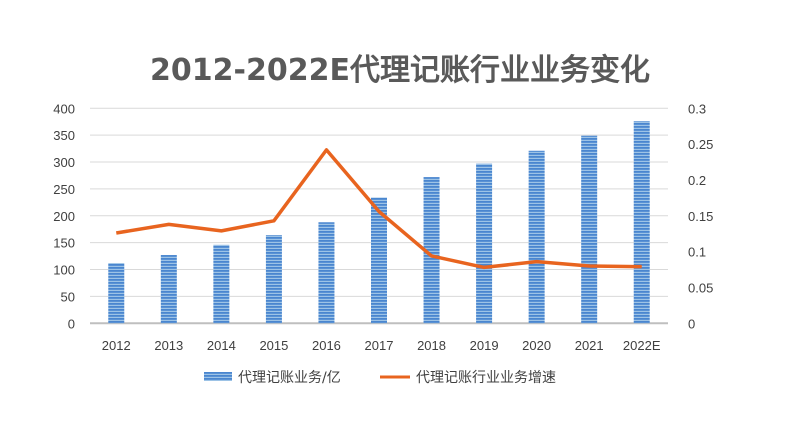 The image size is (800, 429). I want to click on legend-bar-swatch, so click(218, 376).